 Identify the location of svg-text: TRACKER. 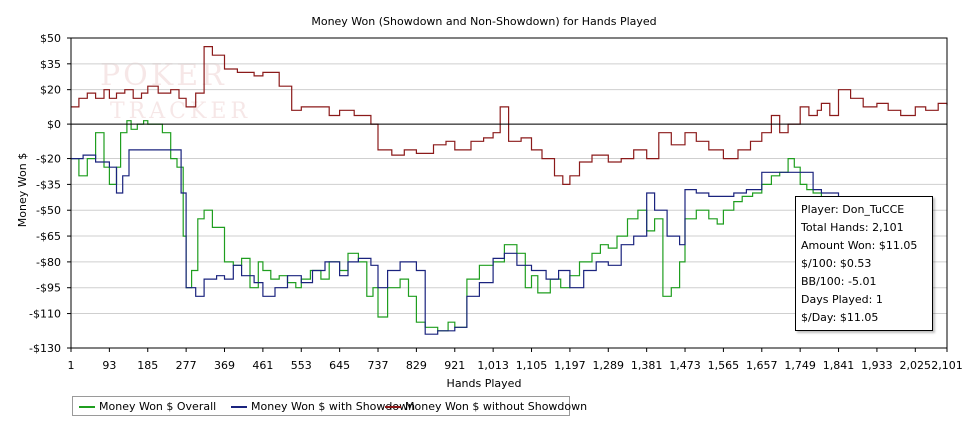
(180, 111).